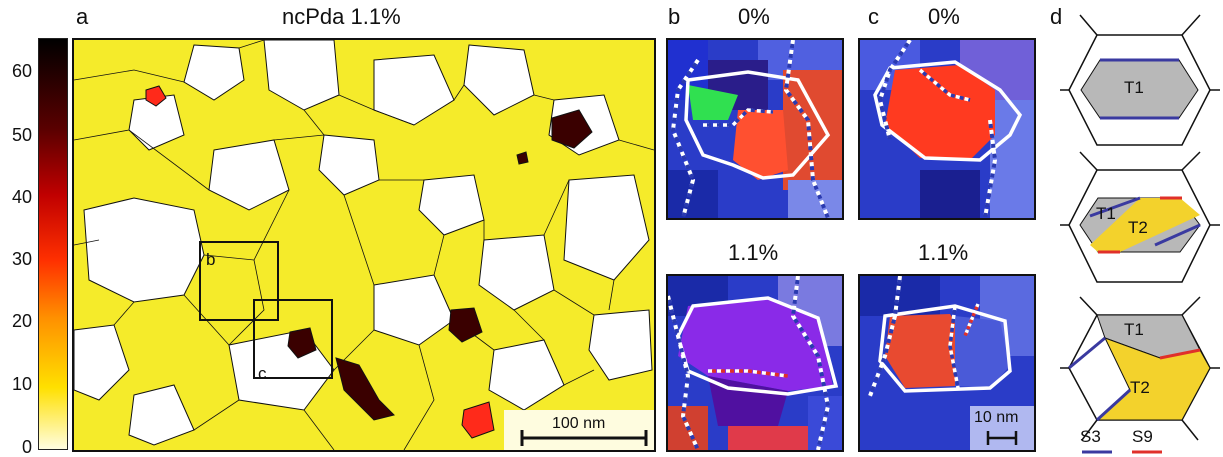 Image resolution: width=1223 pixels, height=457 pixels. Describe the element at coordinates (806, 129) in the screenshot. I see `dashed-boundary` at that location.